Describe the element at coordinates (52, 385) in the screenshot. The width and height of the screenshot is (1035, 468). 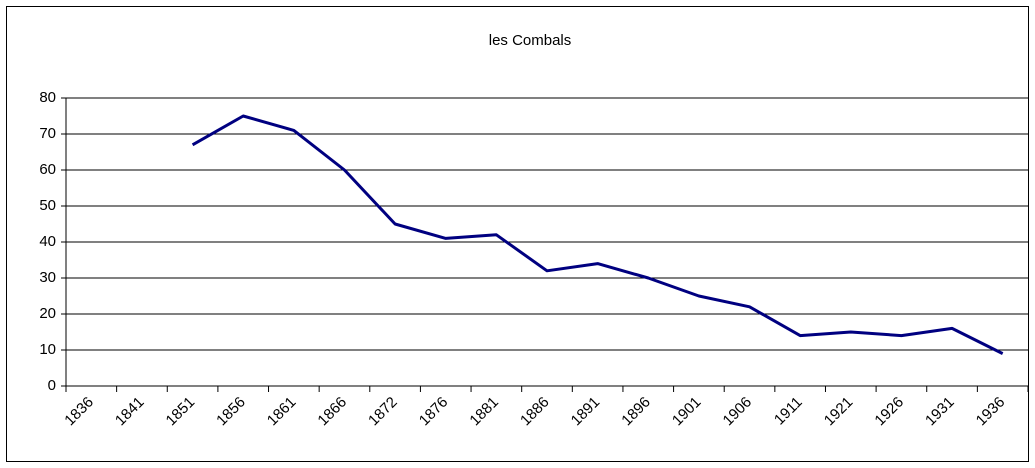
I see `y-tick-label: 0` at that location.